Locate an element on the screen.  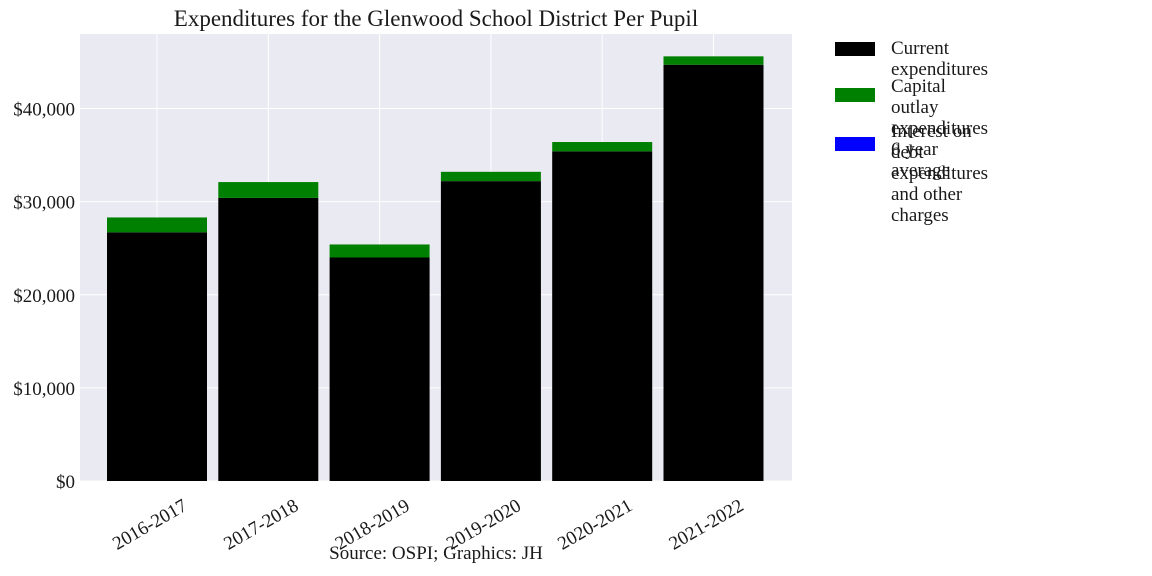
legend-swatch-capital-outlay is located at coordinates (855, 95).